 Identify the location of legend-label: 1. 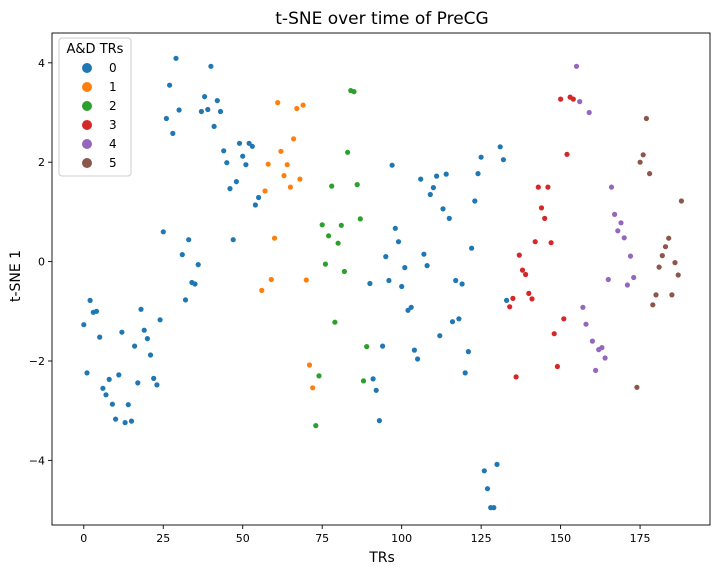
(113, 87).